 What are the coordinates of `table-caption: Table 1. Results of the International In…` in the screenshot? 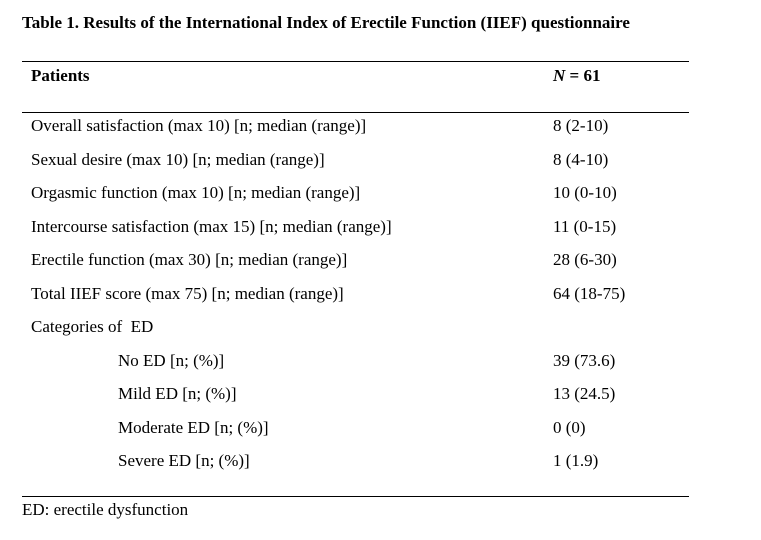 It's located at (326, 22).